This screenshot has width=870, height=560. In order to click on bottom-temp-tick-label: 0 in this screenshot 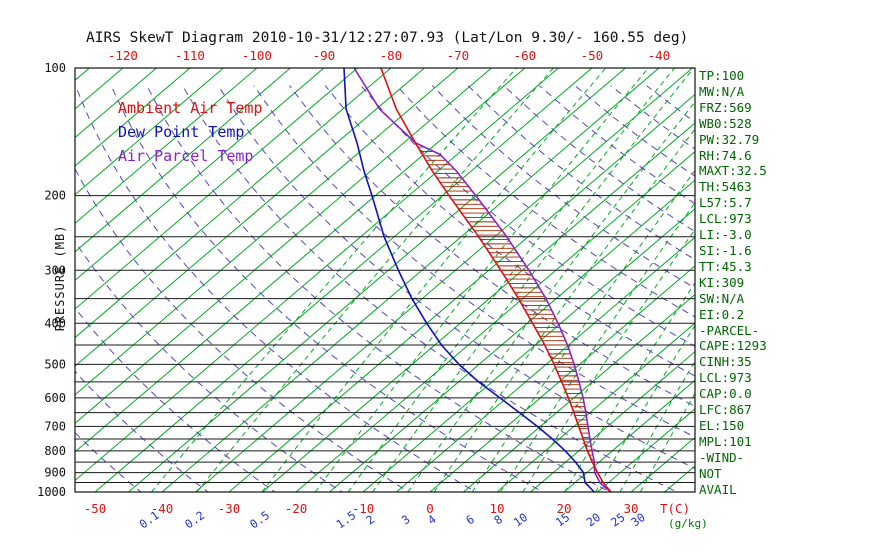, I will do `click(430, 508)`.